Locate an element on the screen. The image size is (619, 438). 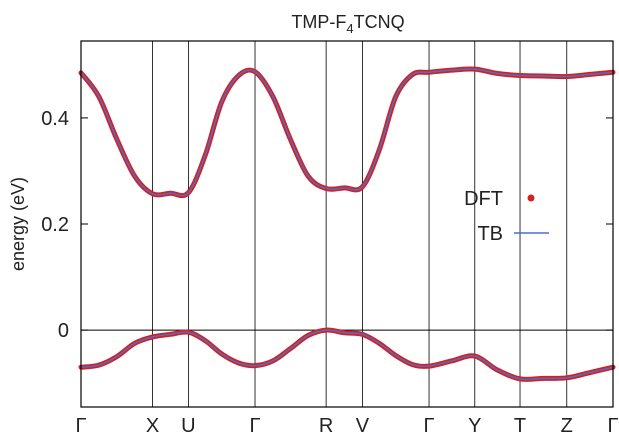
chart-title-main: TMP-F is located at coordinates (318, 22).